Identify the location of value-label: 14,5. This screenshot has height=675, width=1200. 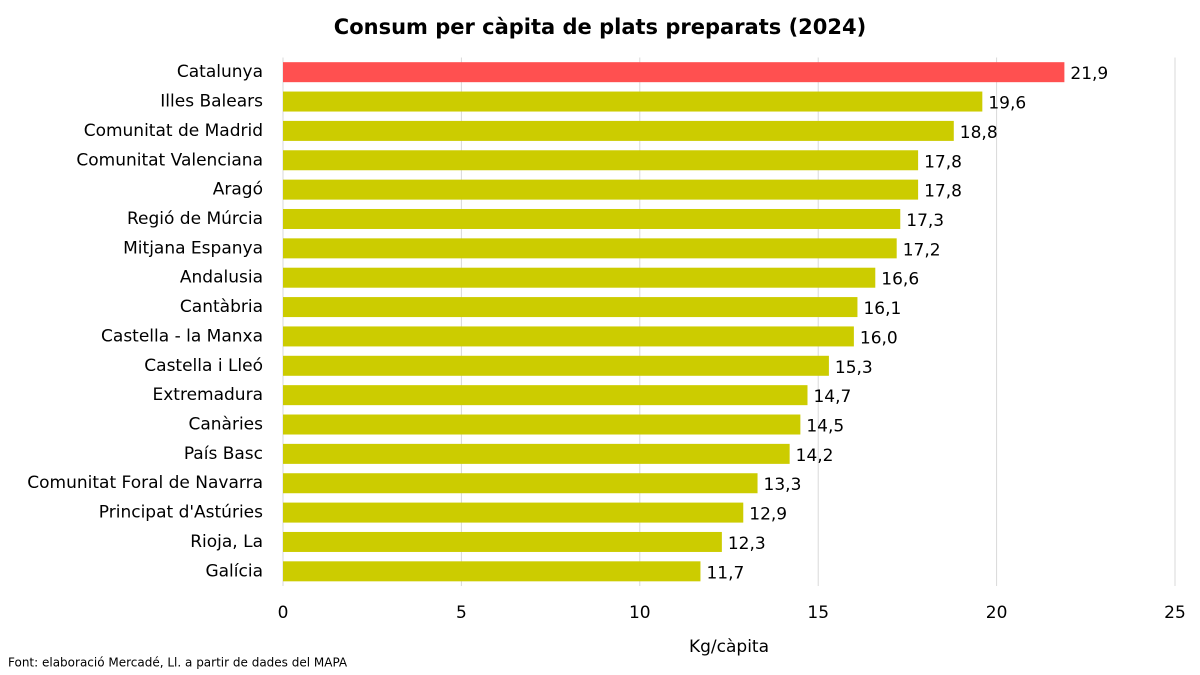
(825, 427).